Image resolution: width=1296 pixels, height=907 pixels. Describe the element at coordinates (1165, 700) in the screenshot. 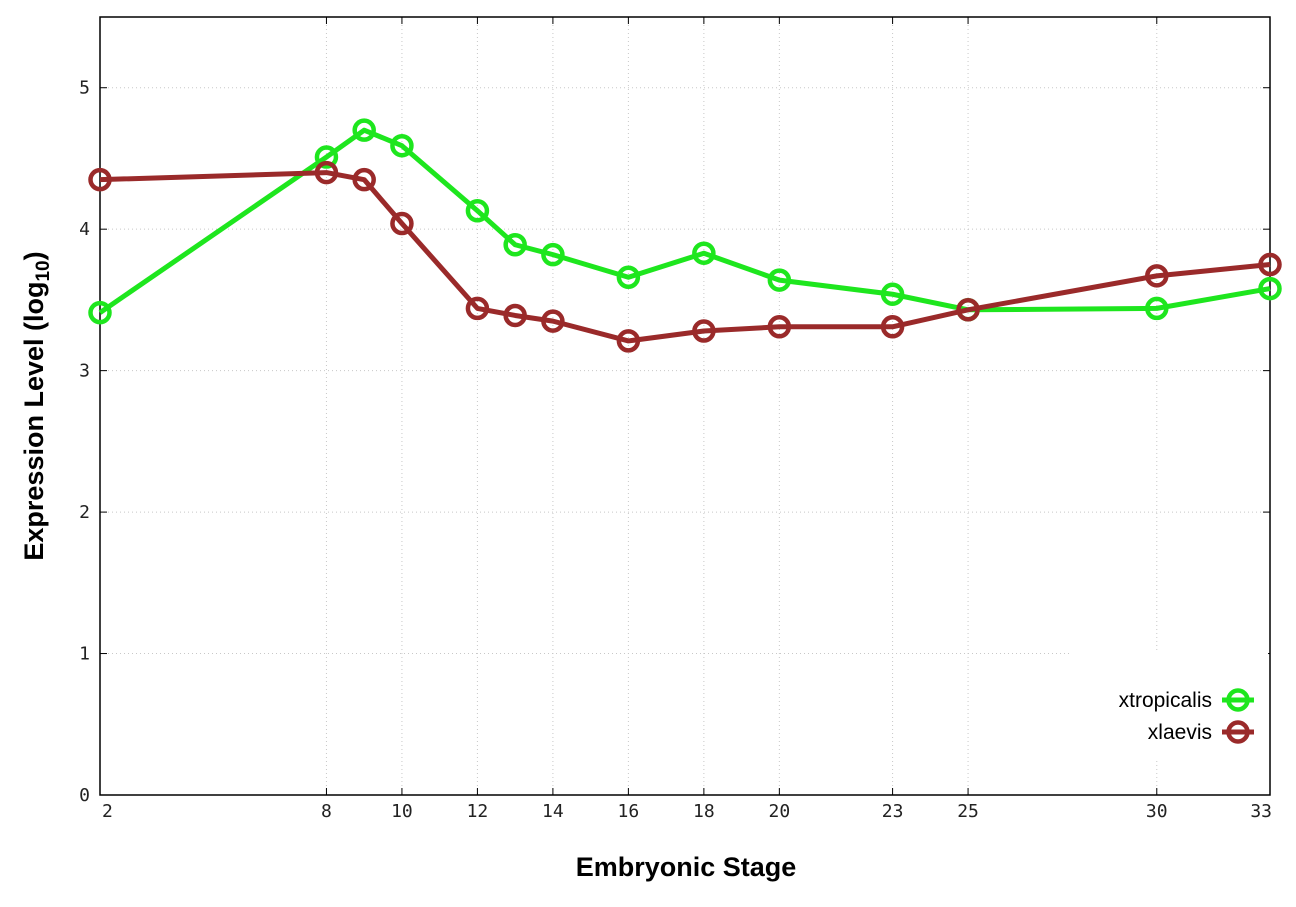

I see `legend-label-xtropicalis: xtropicalis` at that location.